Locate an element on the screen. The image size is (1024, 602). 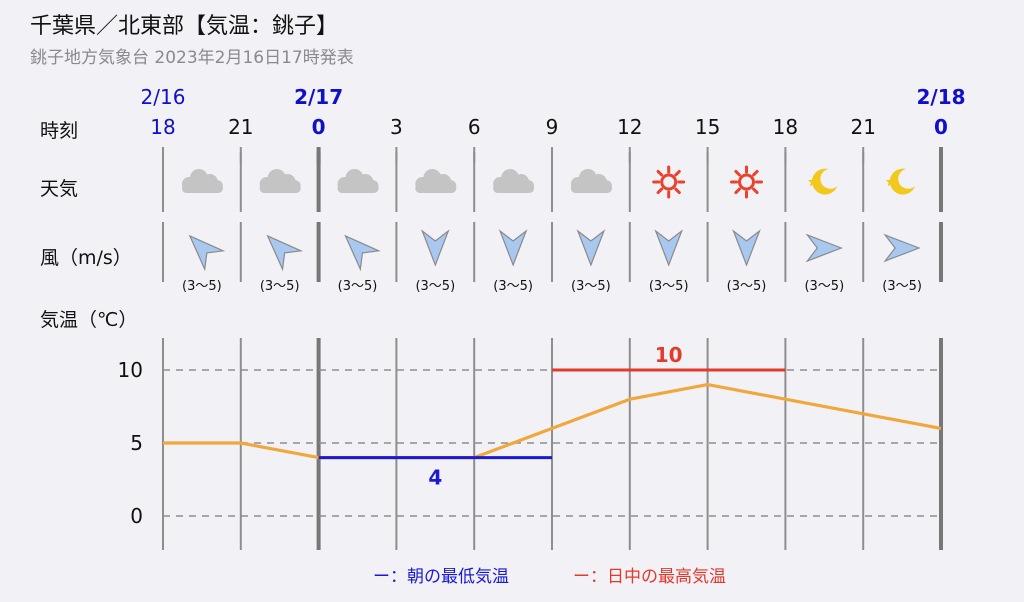
hour-label-10: 0 is located at coordinates (941, 127).